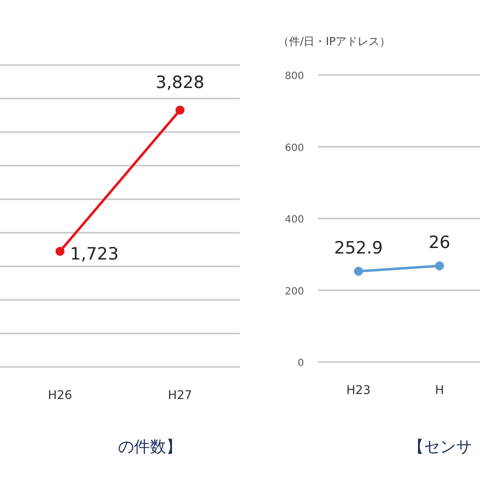 Image resolution: width=480 pixels, height=480 pixels. Describe the element at coordinates (150, 446) in the screenshot. I see `text: の件数】` at that location.